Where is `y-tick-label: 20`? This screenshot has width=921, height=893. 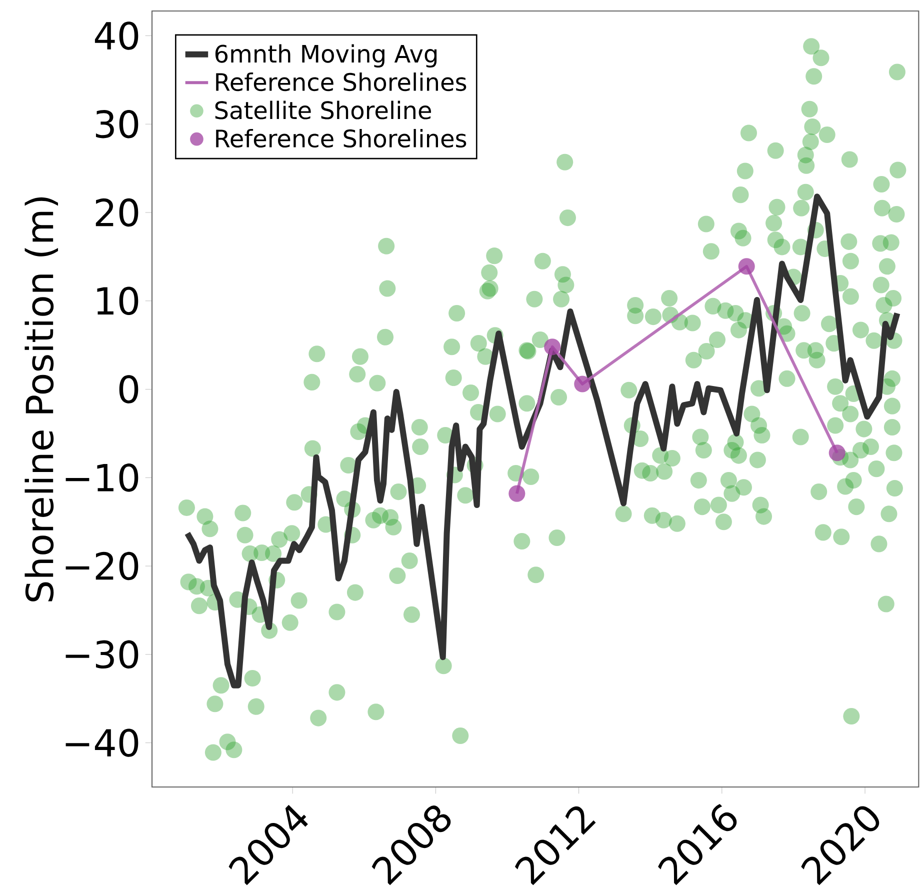
y-tick-label: 20 is located at coordinates (117, 212).